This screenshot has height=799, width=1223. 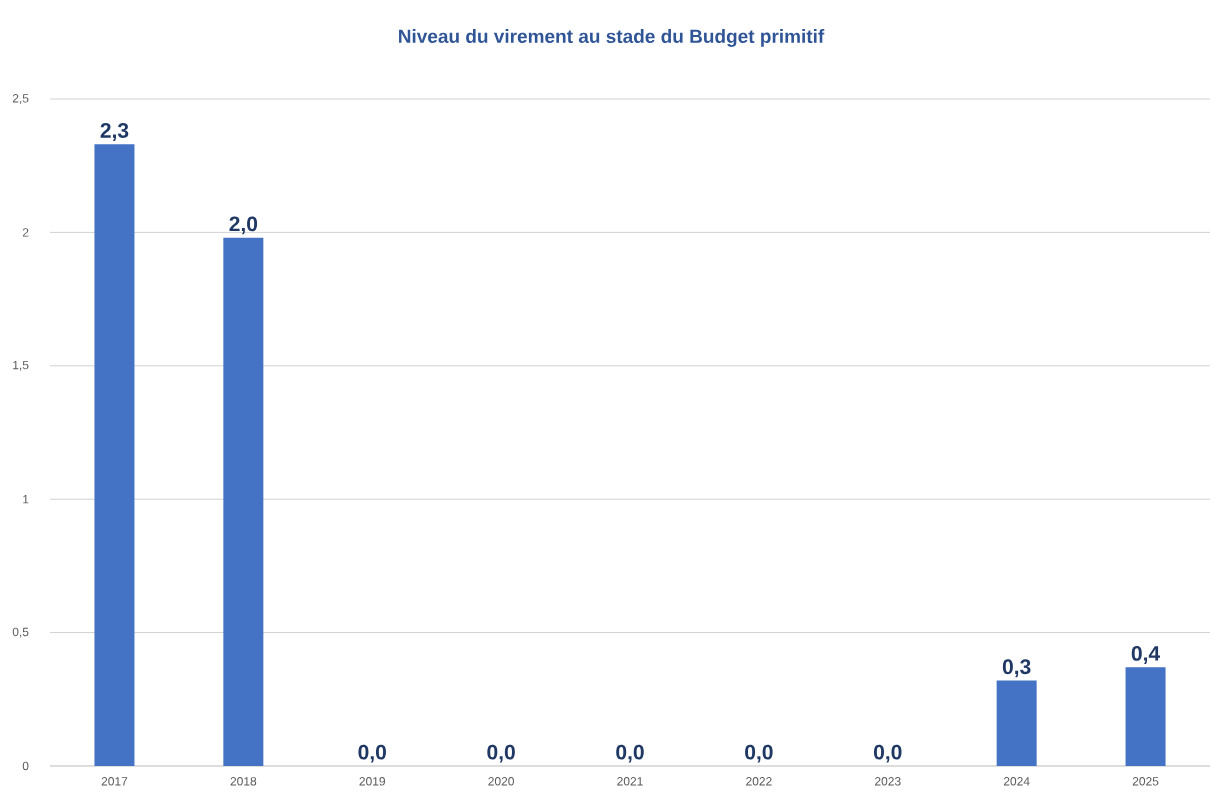 What do you see at coordinates (1145, 781) in the screenshot?
I see `x-tick-label: 2025` at bounding box center [1145, 781].